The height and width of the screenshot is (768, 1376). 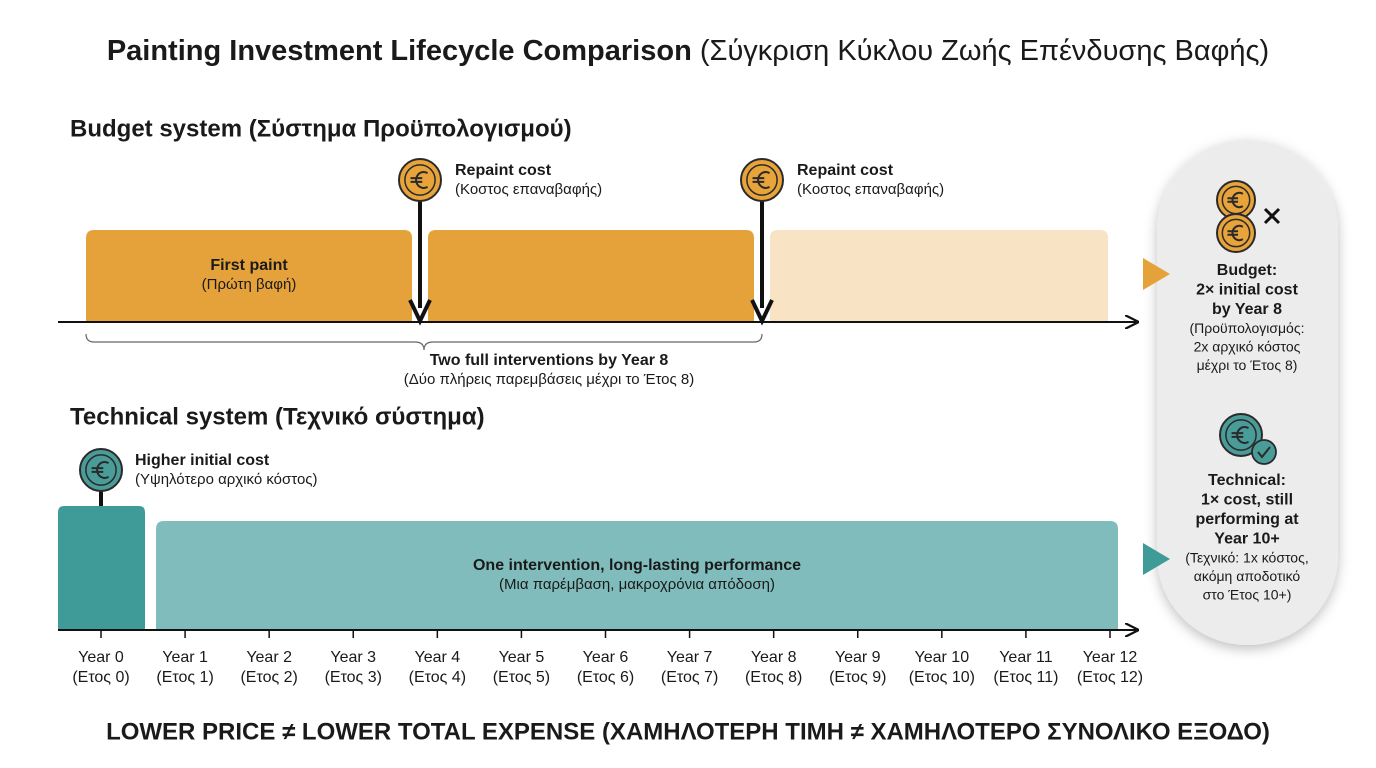 I want to click on summary-bold: Year 10+, so click(x=1246, y=539).